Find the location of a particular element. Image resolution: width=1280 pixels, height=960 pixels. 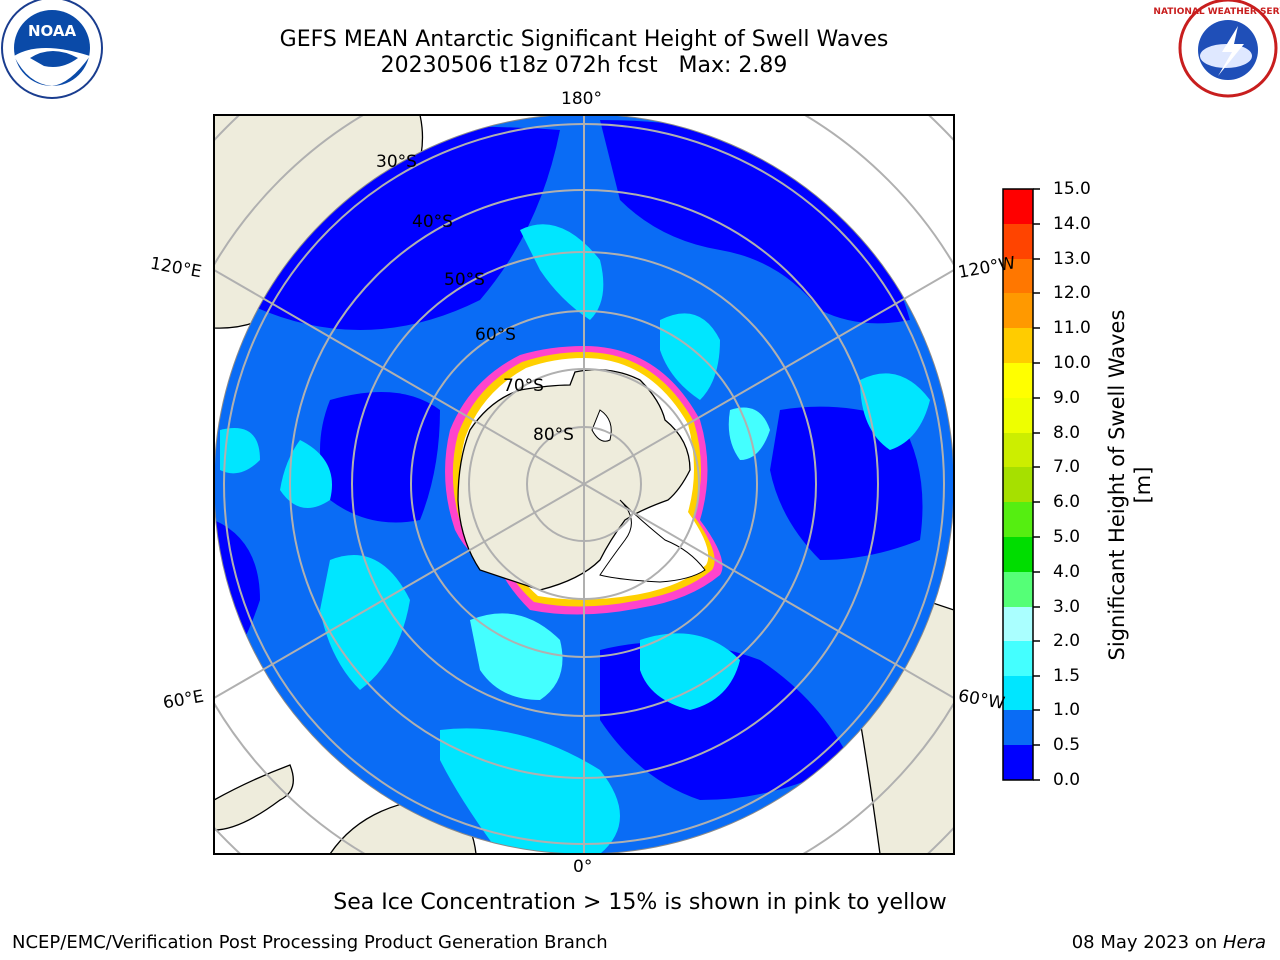

cb-tick: 1.5 is located at coordinates (1067, 676).